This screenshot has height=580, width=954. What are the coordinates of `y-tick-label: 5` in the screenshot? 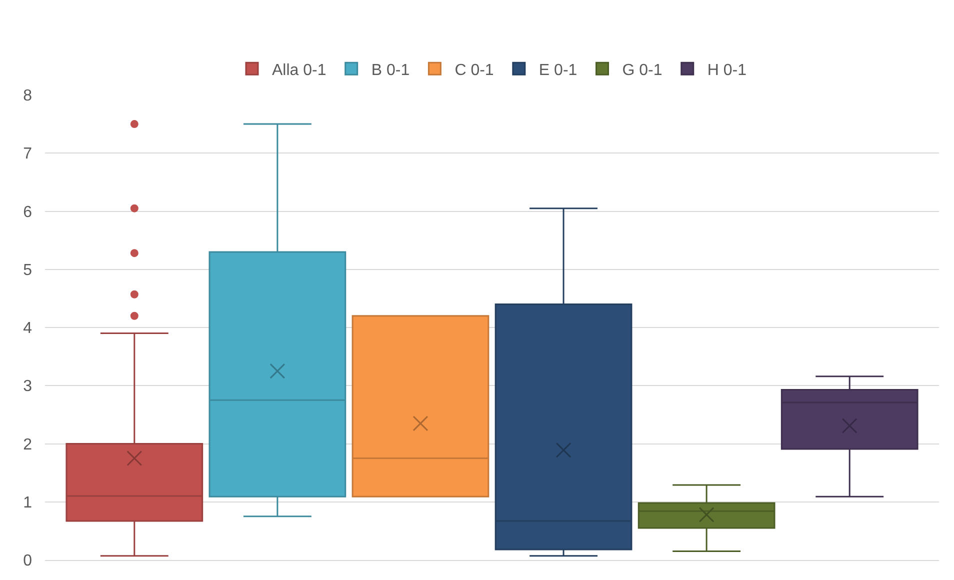 It's located at (27, 270).